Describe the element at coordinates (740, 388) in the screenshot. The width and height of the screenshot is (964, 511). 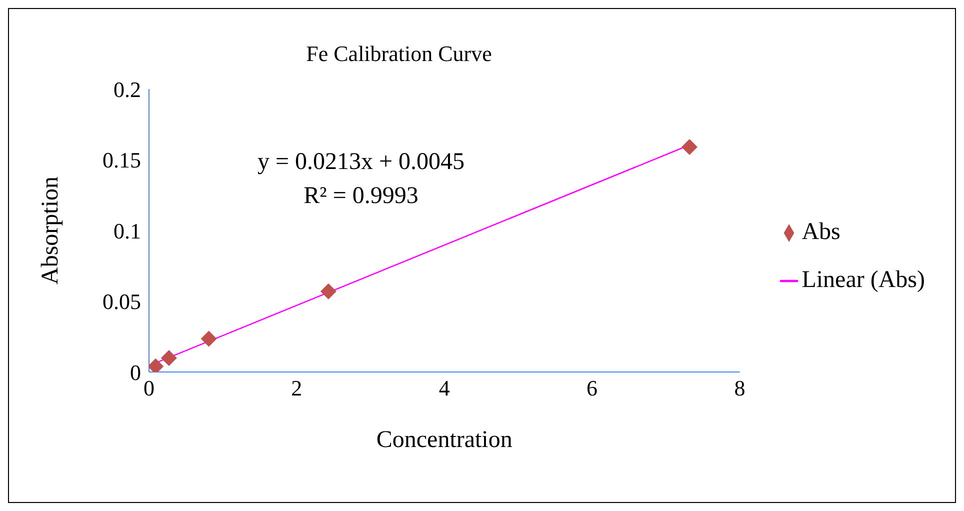
I see `x-tick-label: 8` at that location.